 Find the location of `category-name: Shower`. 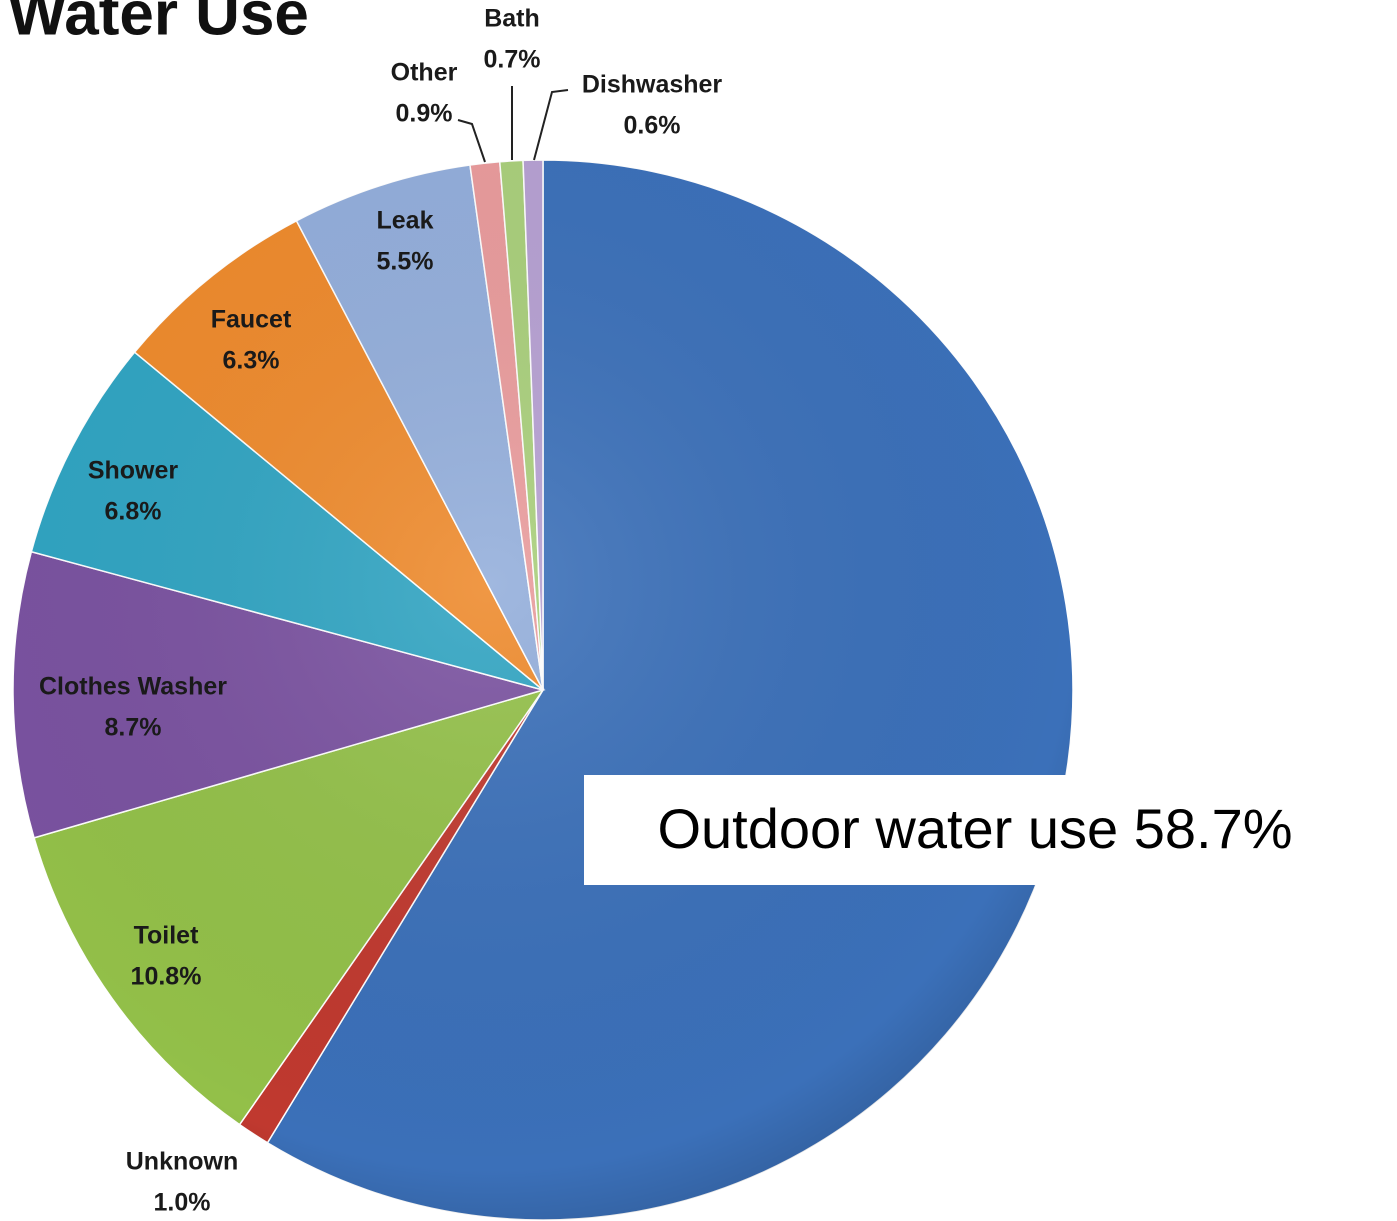

category-name: Shower is located at coordinates (133, 471).